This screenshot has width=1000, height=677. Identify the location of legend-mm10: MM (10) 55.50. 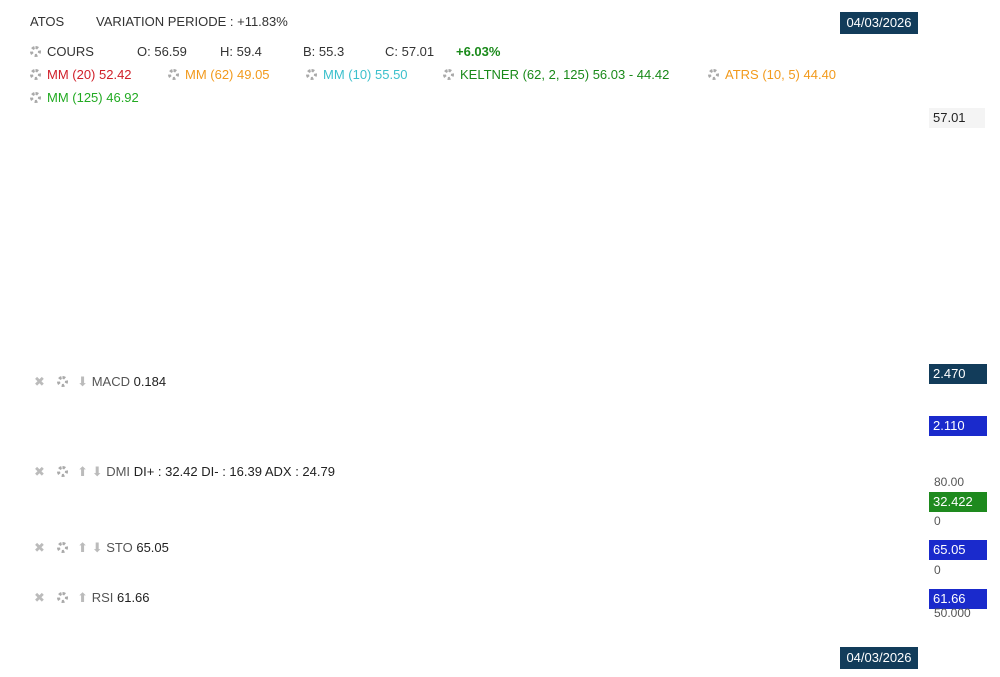
(357, 74).